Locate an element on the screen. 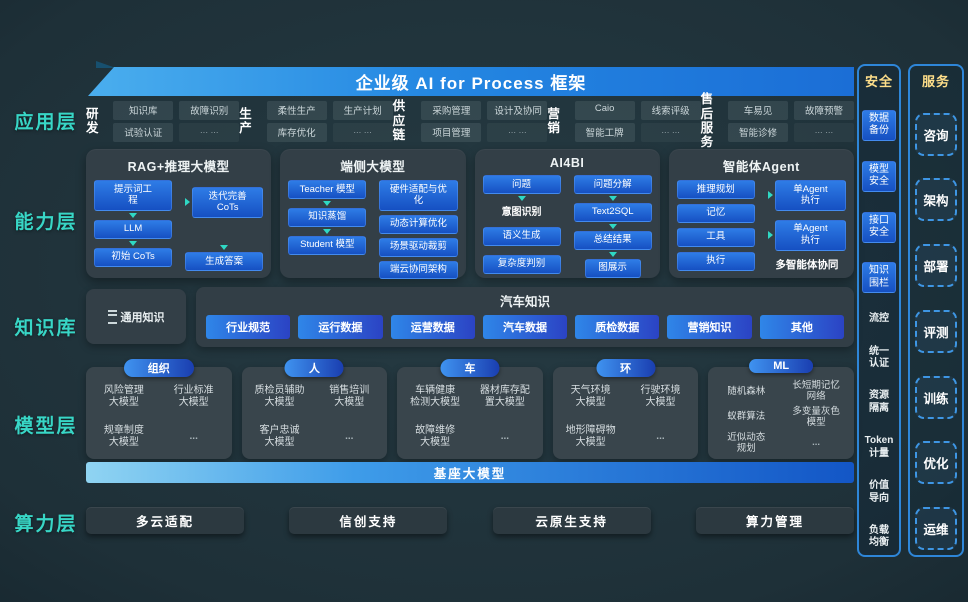  model-item: 蚁群算法 is located at coordinates (746, 417).